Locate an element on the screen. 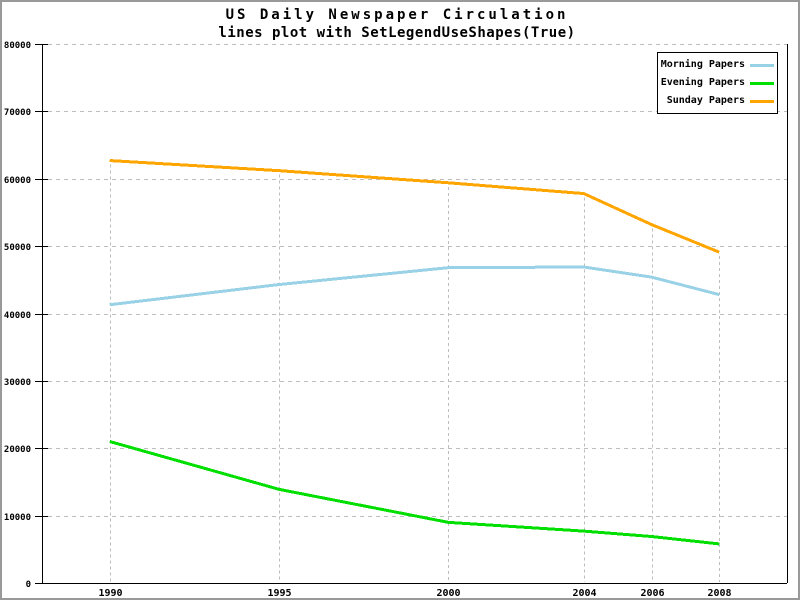 This screenshot has height=600, width=800. chart-title: US Daily Newspaper Circulation is located at coordinates (397, 15).